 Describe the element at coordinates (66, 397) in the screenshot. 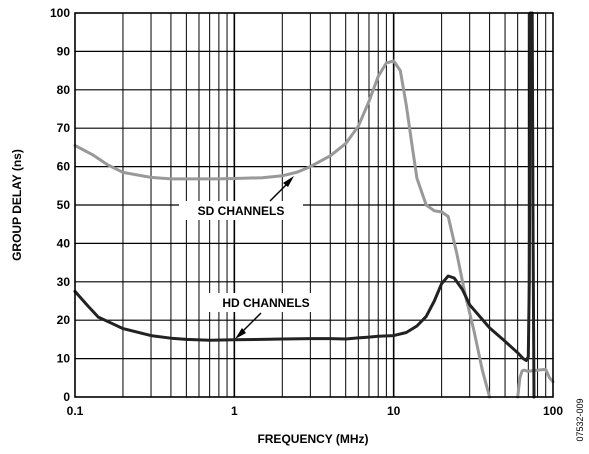

I see `y-tick-label: 0` at that location.